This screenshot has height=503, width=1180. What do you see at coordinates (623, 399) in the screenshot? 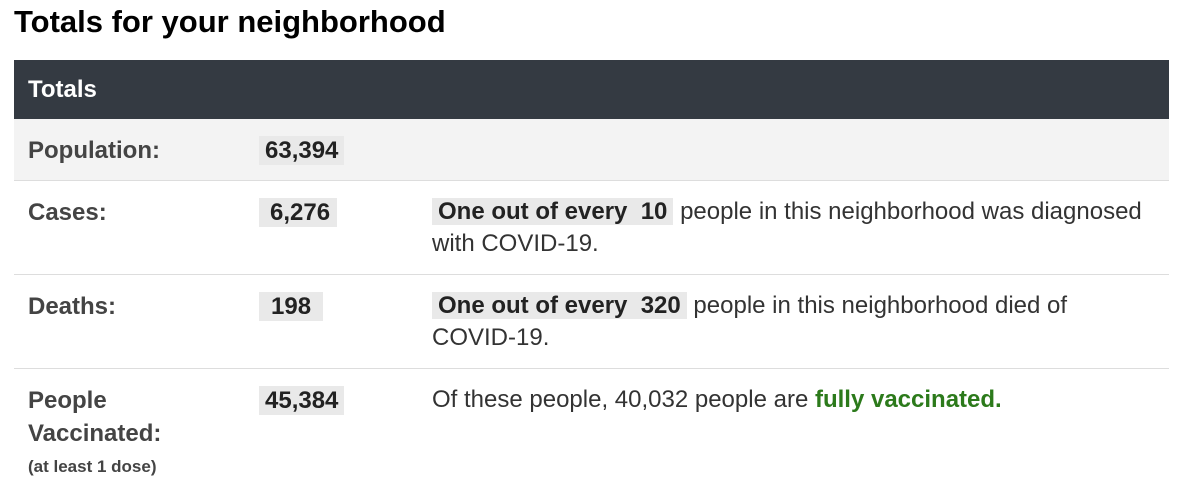
I see `vaccinated-text: Of these people, 40,032 people are` at bounding box center [623, 399].